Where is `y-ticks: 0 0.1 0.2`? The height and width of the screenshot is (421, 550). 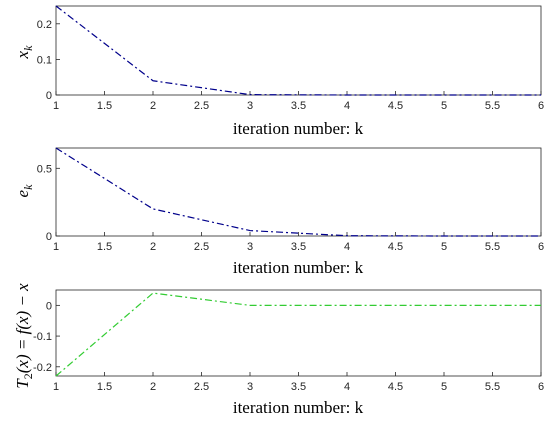 y-ticks: 0 0.1 0.2 is located at coordinates (48, 60).